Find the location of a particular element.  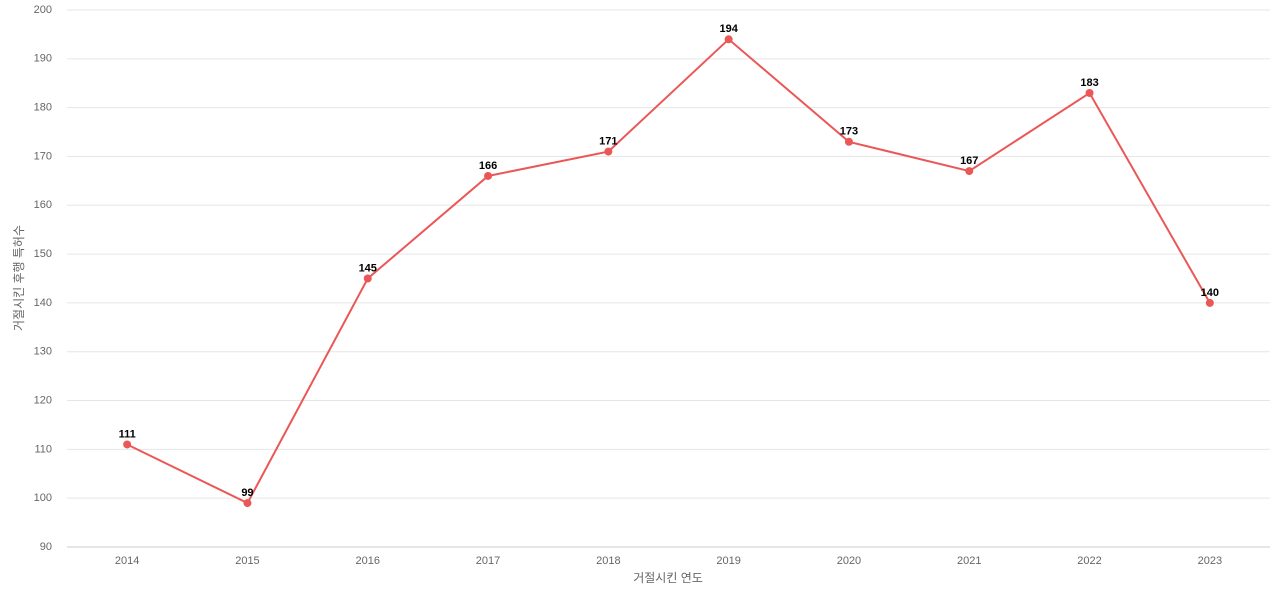

y-tick-label: 130 is located at coordinates (43, 352).